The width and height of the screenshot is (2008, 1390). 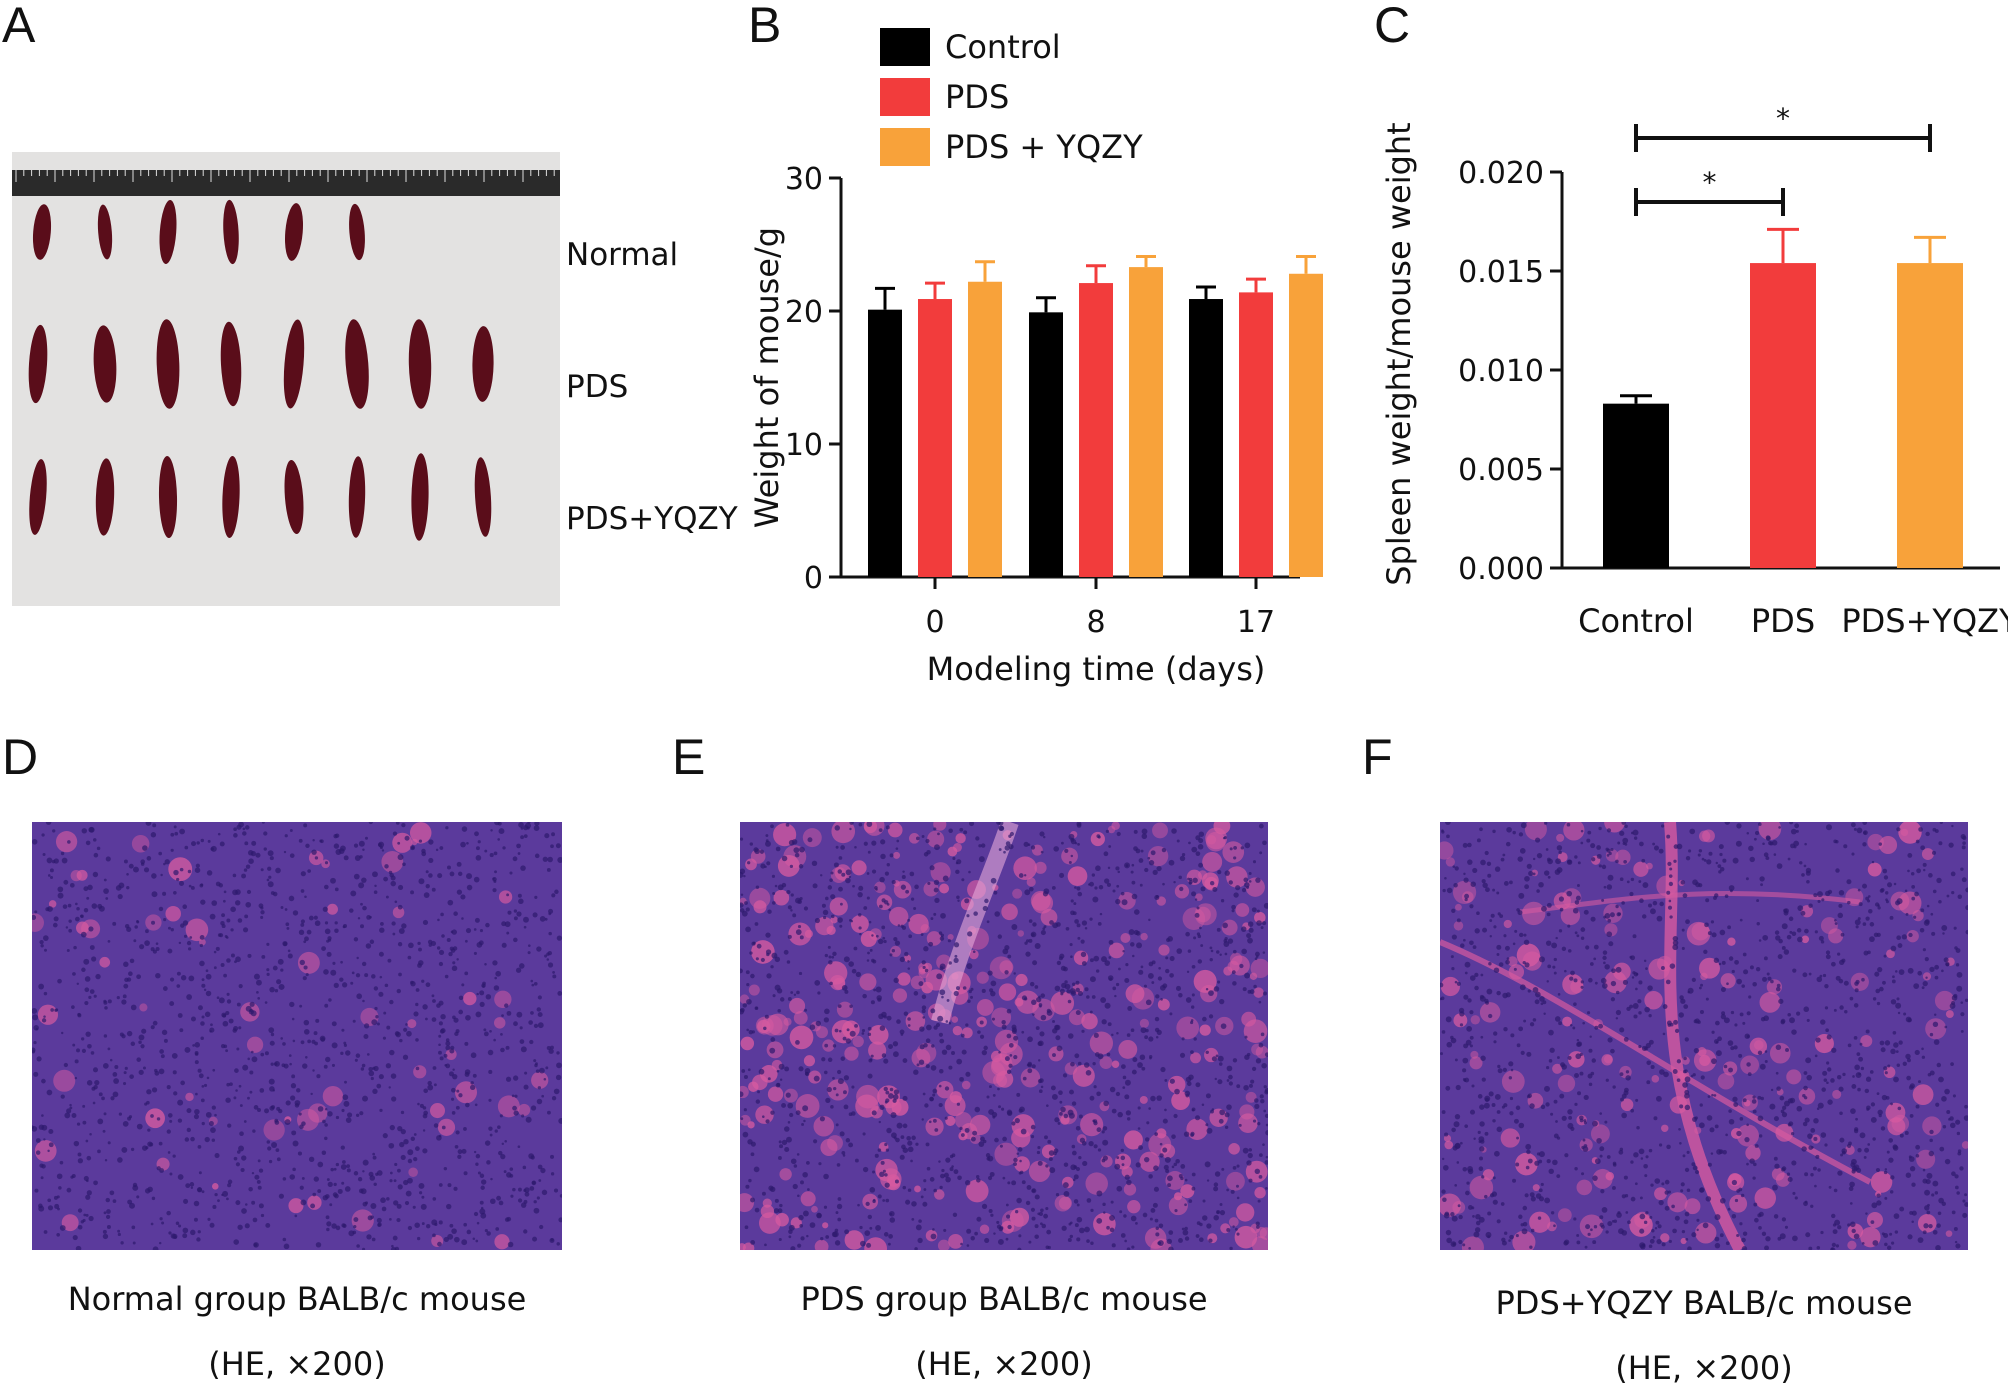 What do you see at coordinates (1783, 415) in the screenshot?
I see `bar-pds` at bounding box center [1783, 415].